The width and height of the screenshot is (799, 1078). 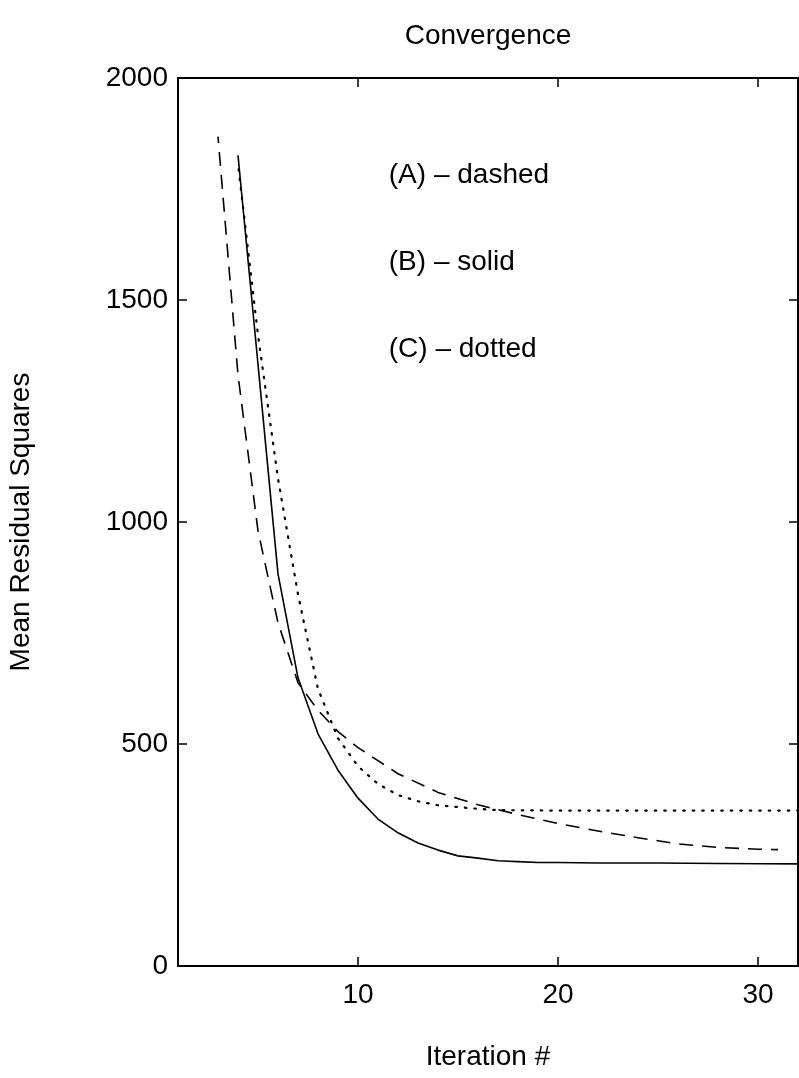 What do you see at coordinates (136, 298) in the screenshot?
I see `y-tick-label: 1500` at bounding box center [136, 298].